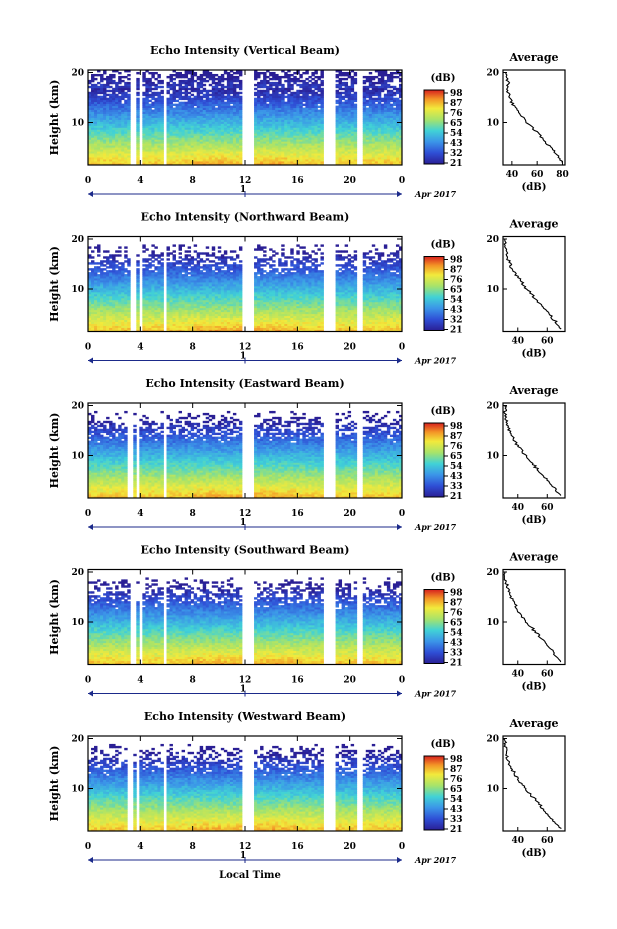 This screenshot has height=929, width=617. I want to click on date-bar-left-arrow, so click(90, 194).